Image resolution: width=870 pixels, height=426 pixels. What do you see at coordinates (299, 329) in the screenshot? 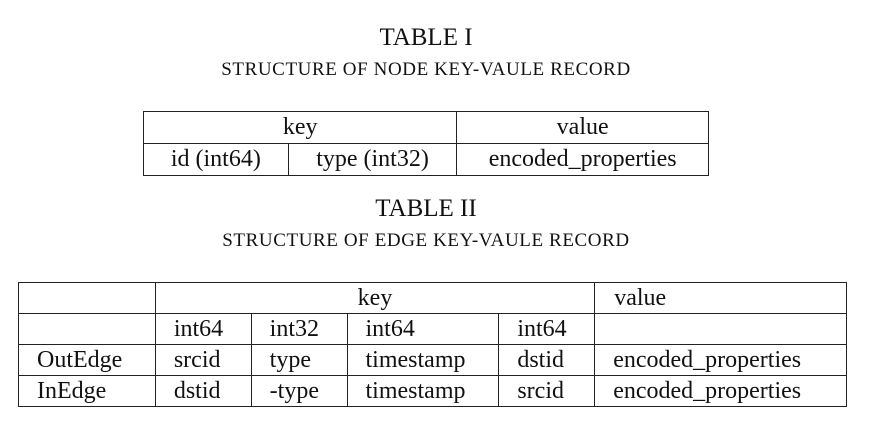
I see `type-cell: int32` at bounding box center [299, 329].